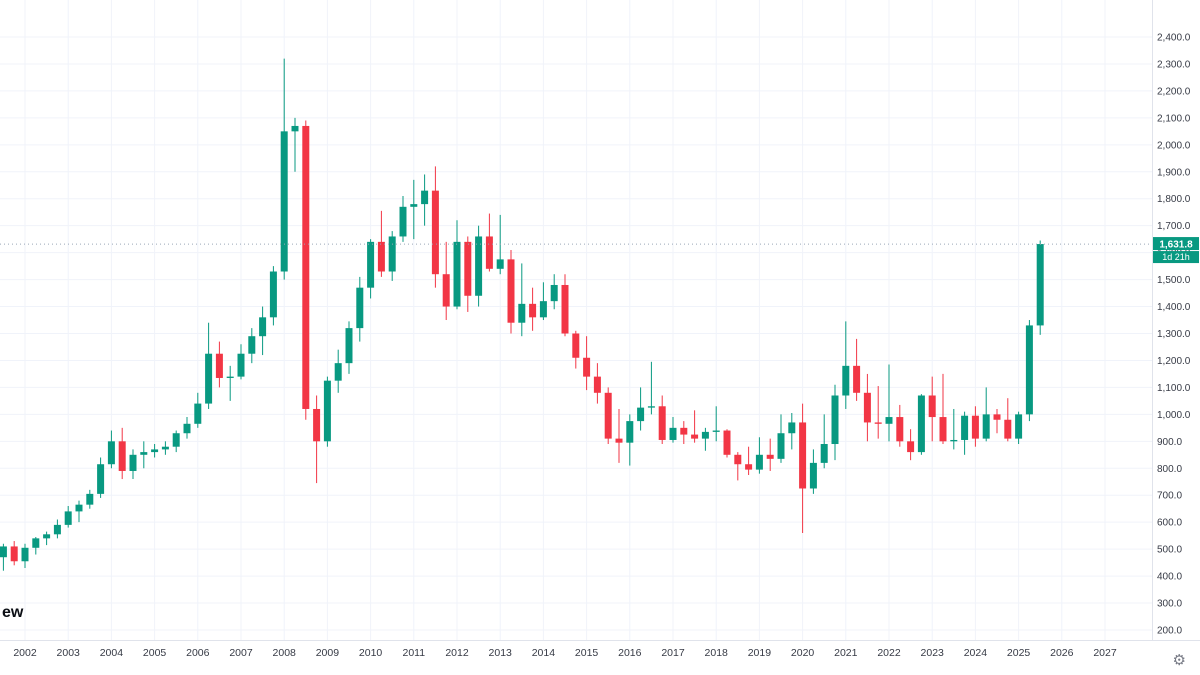  What do you see at coordinates (1174, 172) in the screenshot?
I see `price-tick-label: 1,900.0` at bounding box center [1174, 172].